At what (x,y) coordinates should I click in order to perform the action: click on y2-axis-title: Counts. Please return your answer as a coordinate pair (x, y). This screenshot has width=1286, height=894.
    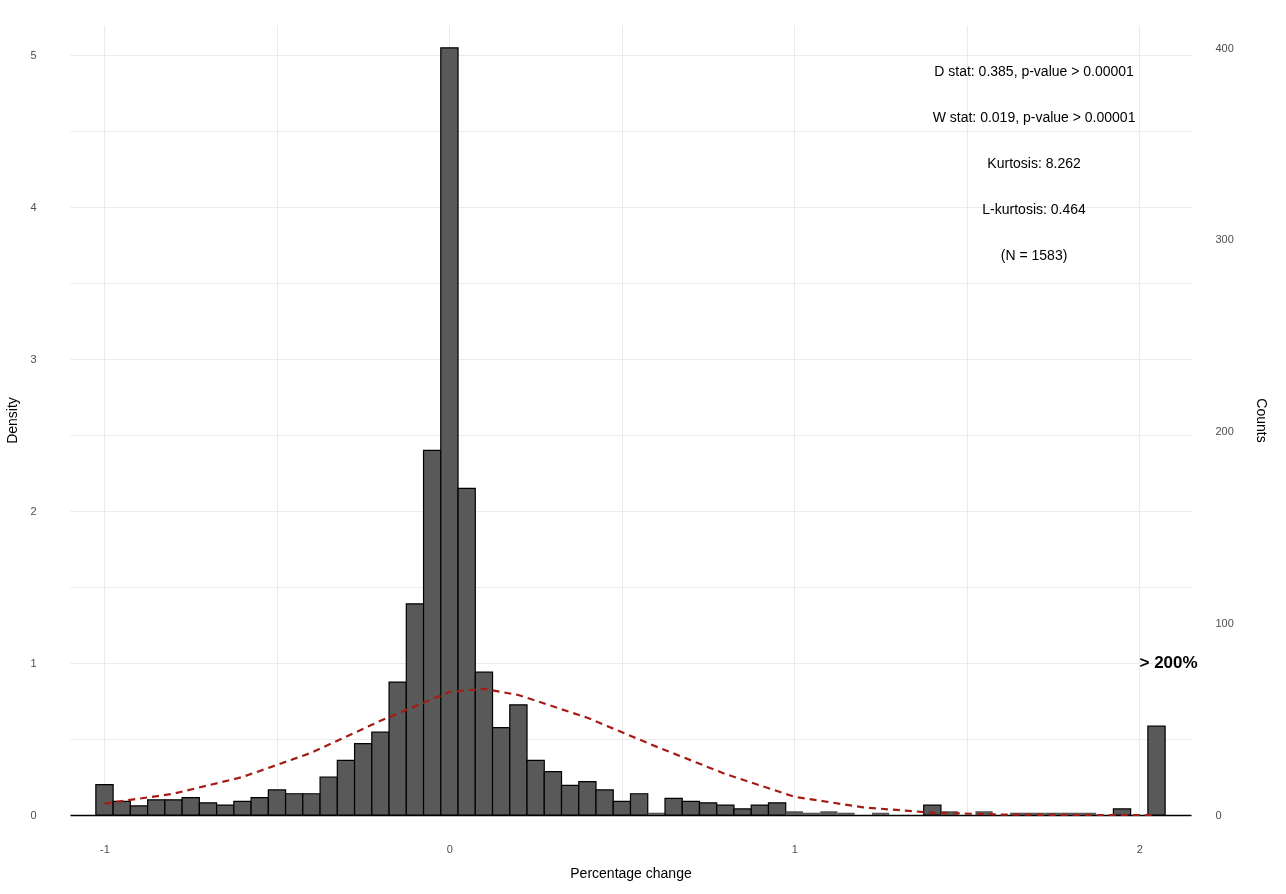
    Looking at the image, I should click on (1261, 420).